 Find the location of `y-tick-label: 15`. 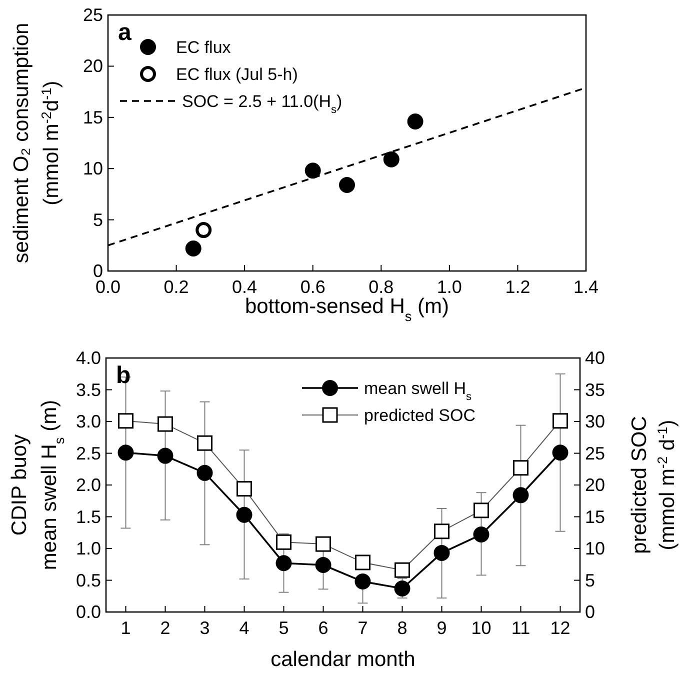

y-tick-label: 15 is located at coordinates (92, 117).